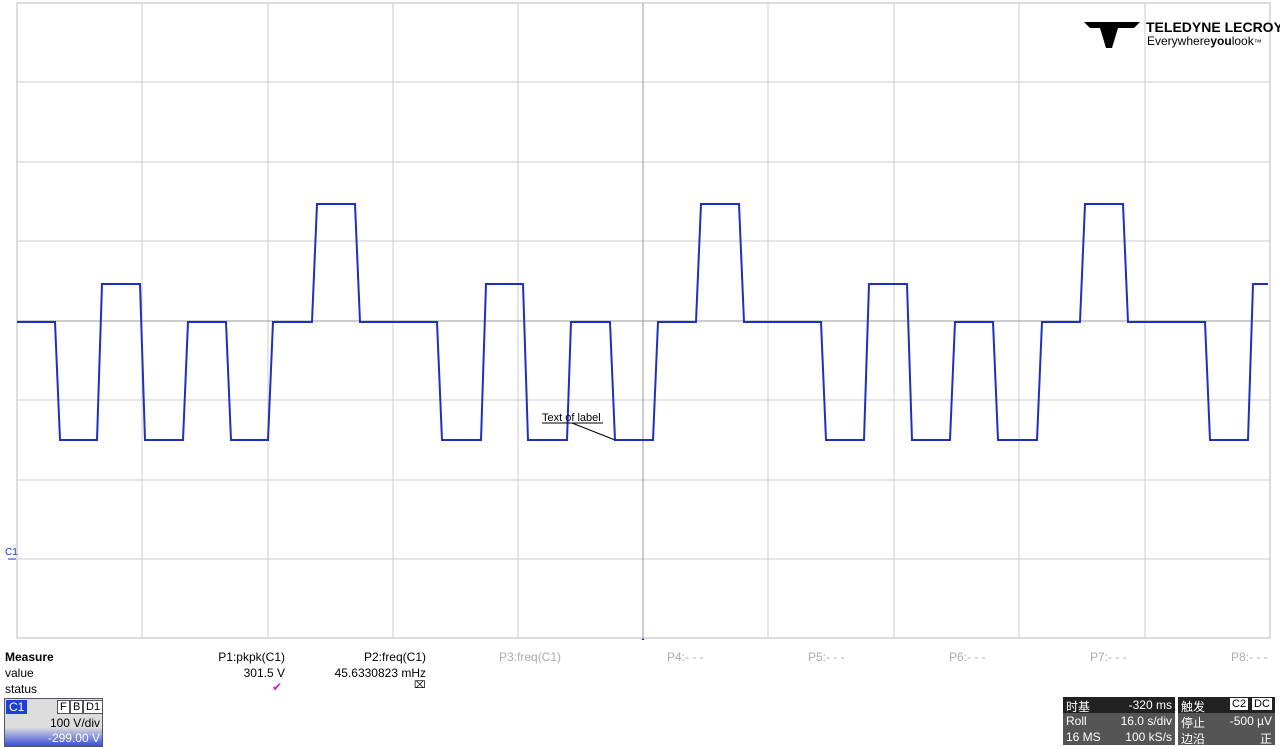 This screenshot has height=747, width=1280. Describe the element at coordinates (1250, 721) in the screenshot. I see `trigger-level: -500 µV` at that location.